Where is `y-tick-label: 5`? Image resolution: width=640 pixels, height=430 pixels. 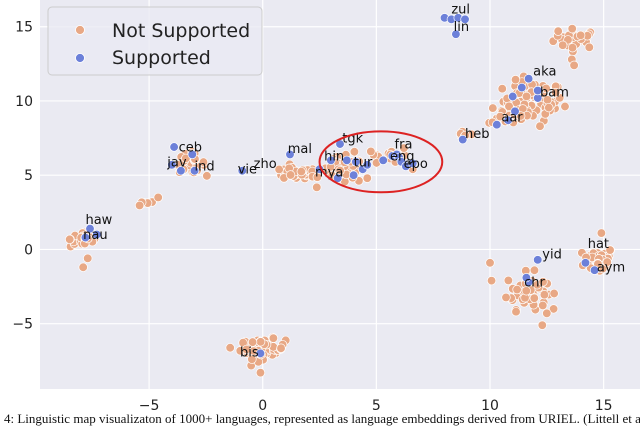
y-tick-label: 5 is located at coordinates (28, 176).